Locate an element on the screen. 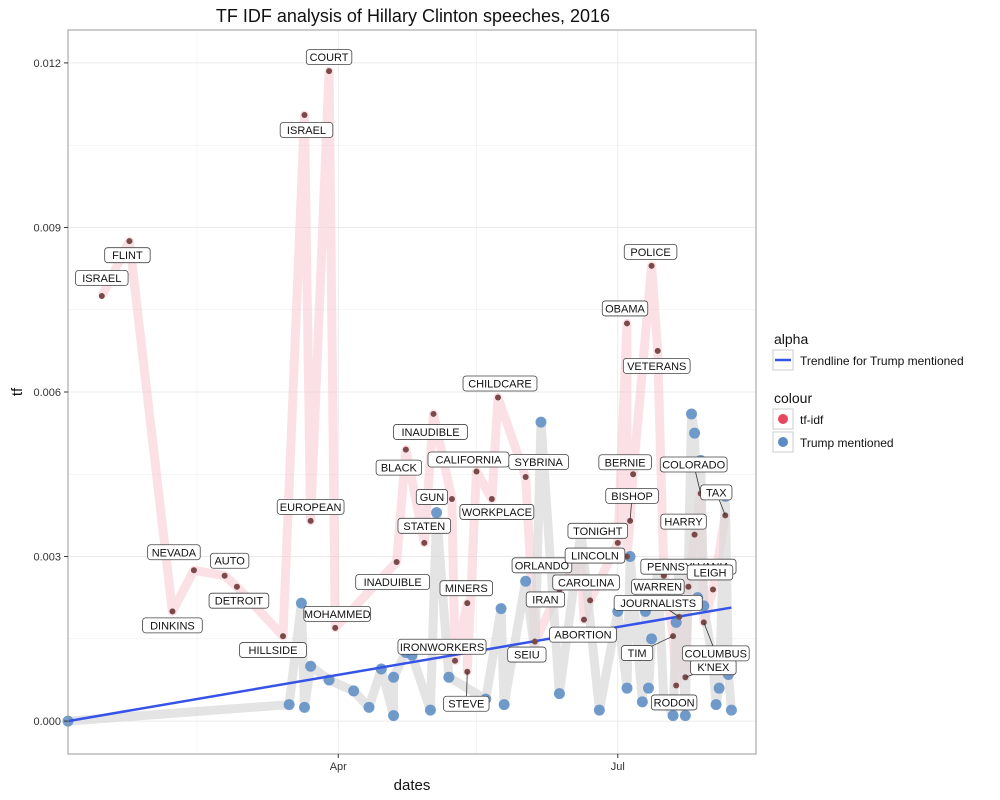 The height and width of the screenshot is (800, 1000). word-label-text: BISHOP is located at coordinates (632, 497).